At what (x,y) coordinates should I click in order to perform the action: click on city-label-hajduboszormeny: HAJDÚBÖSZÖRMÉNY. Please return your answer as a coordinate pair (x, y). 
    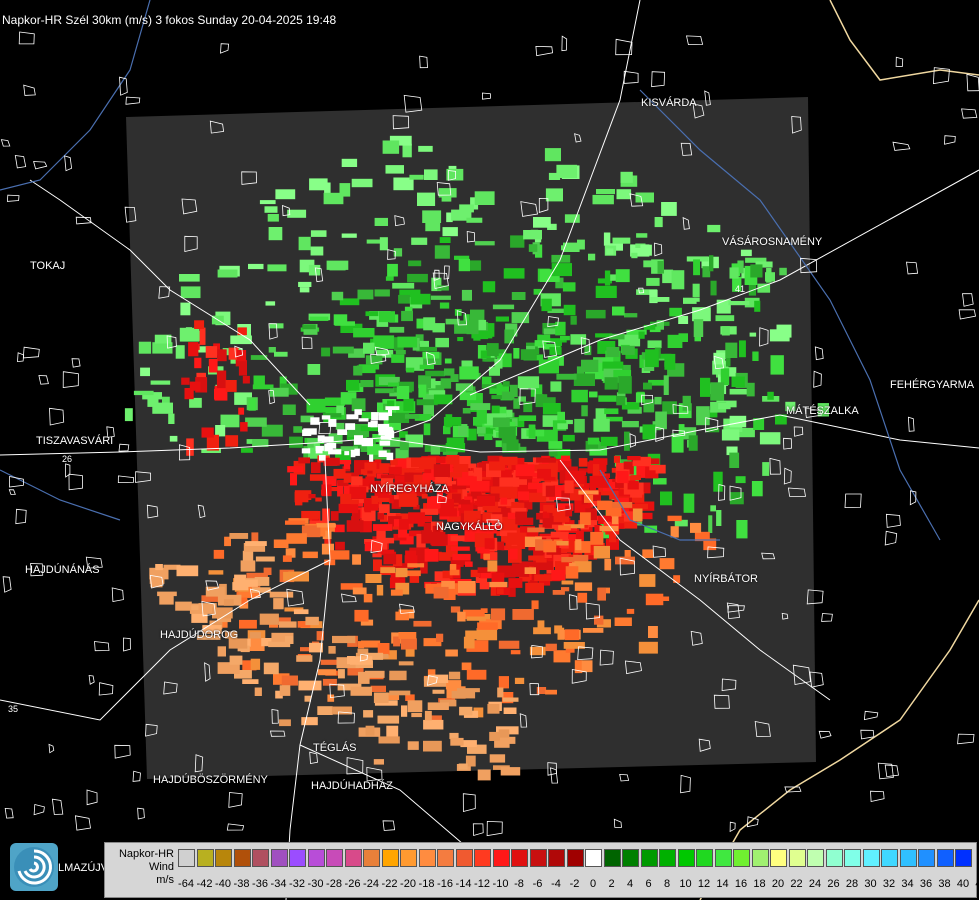
    Looking at the image, I should click on (210, 780).